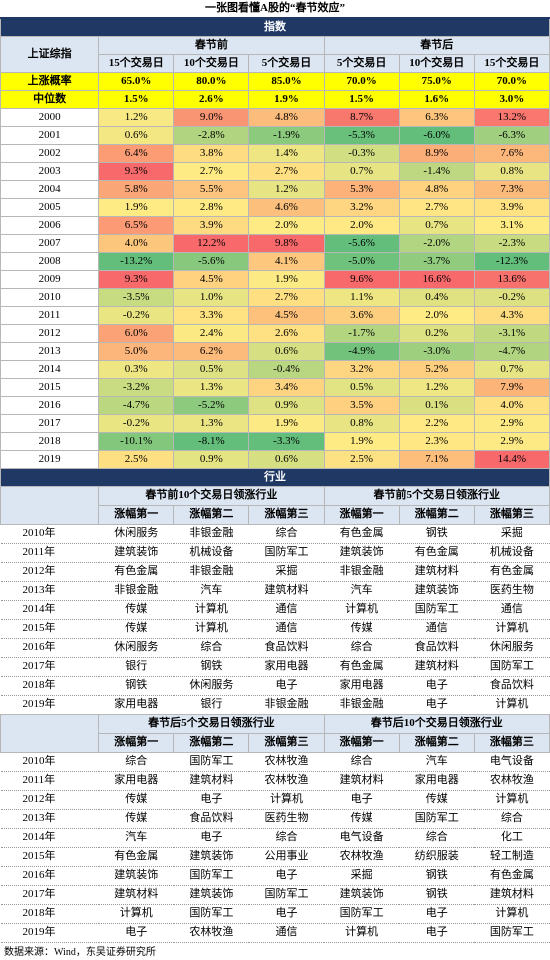  I want to click on return-value: 7.1%, so click(436, 459).